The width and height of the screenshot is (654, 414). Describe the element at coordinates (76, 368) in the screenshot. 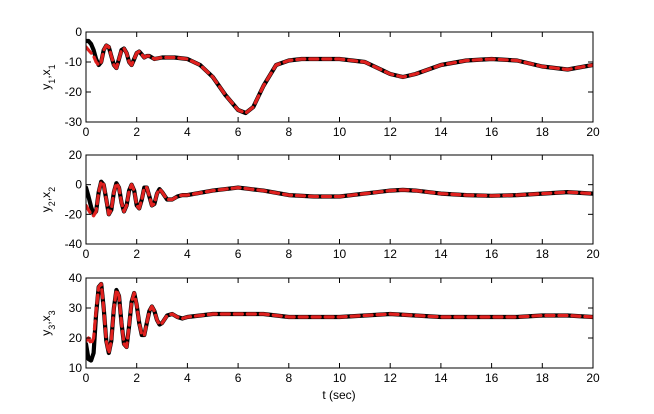

I see `y-tick-label: 10` at that location.